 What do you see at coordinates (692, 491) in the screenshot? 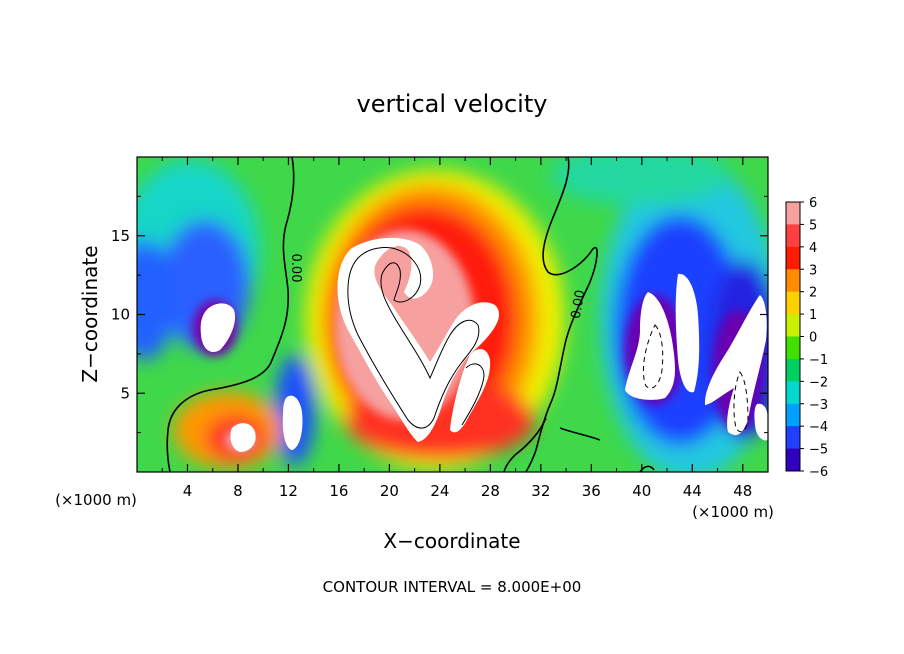
I see `x-tick-label: 44` at bounding box center [692, 491].